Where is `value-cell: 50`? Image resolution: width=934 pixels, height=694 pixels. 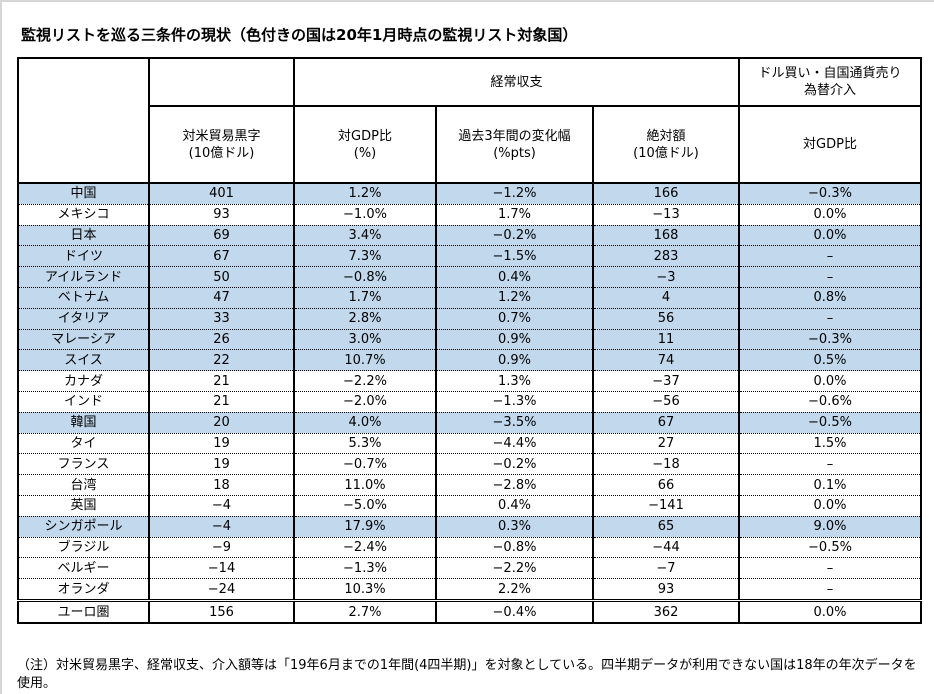 value-cell: 50 is located at coordinates (221, 277).